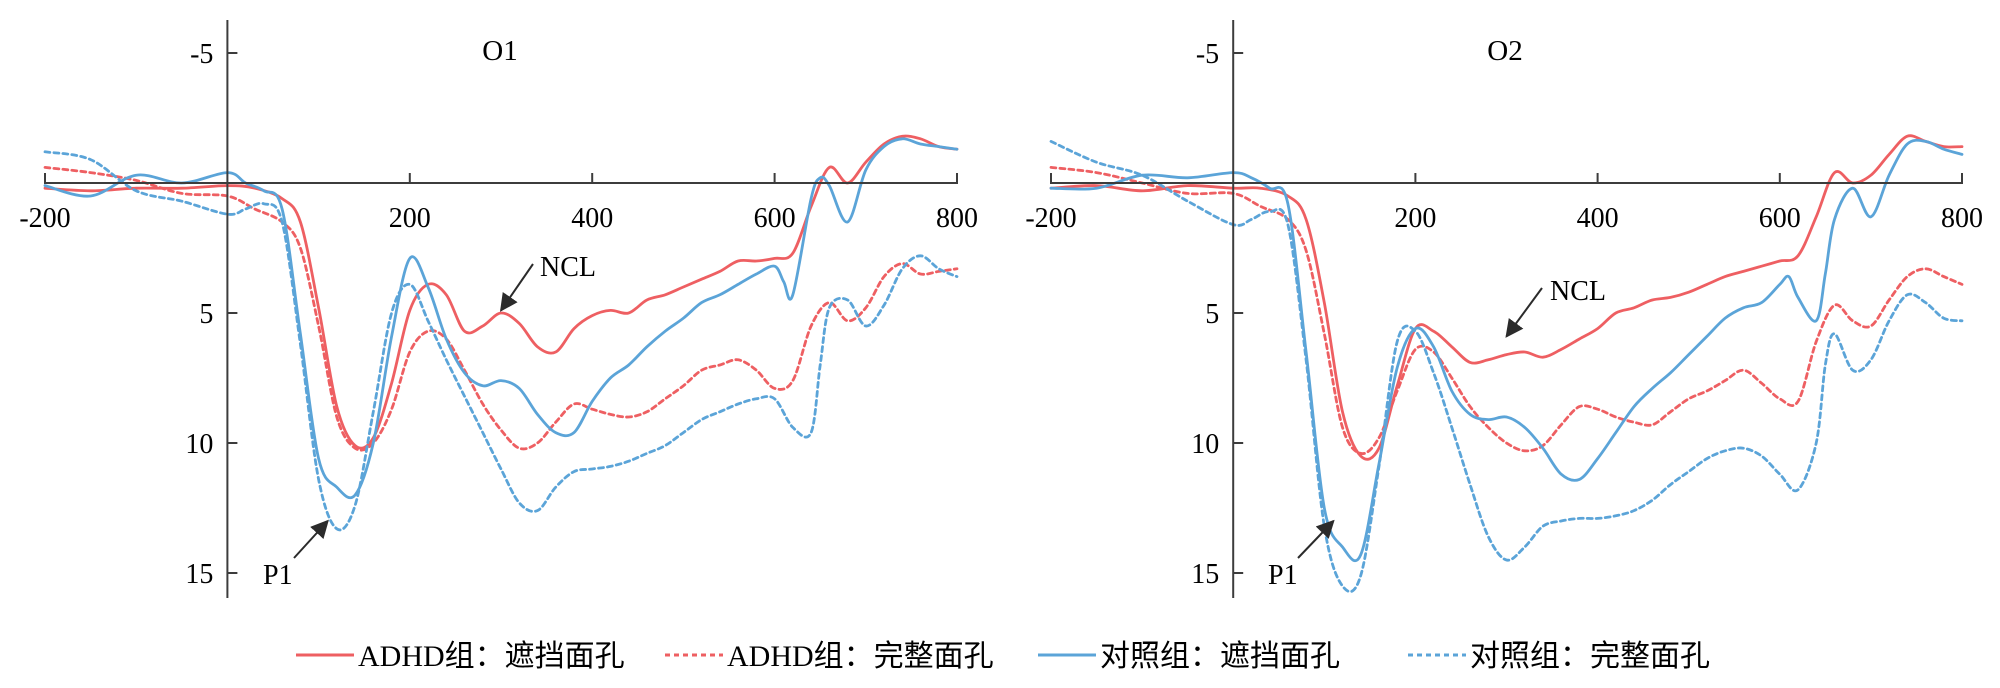 Image resolution: width=2000 pixels, height=688 pixels. What do you see at coordinates (1207, 54) in the screenshot?
I see `o2-y-tick-label: -5` at bounding box center [1207, 54].